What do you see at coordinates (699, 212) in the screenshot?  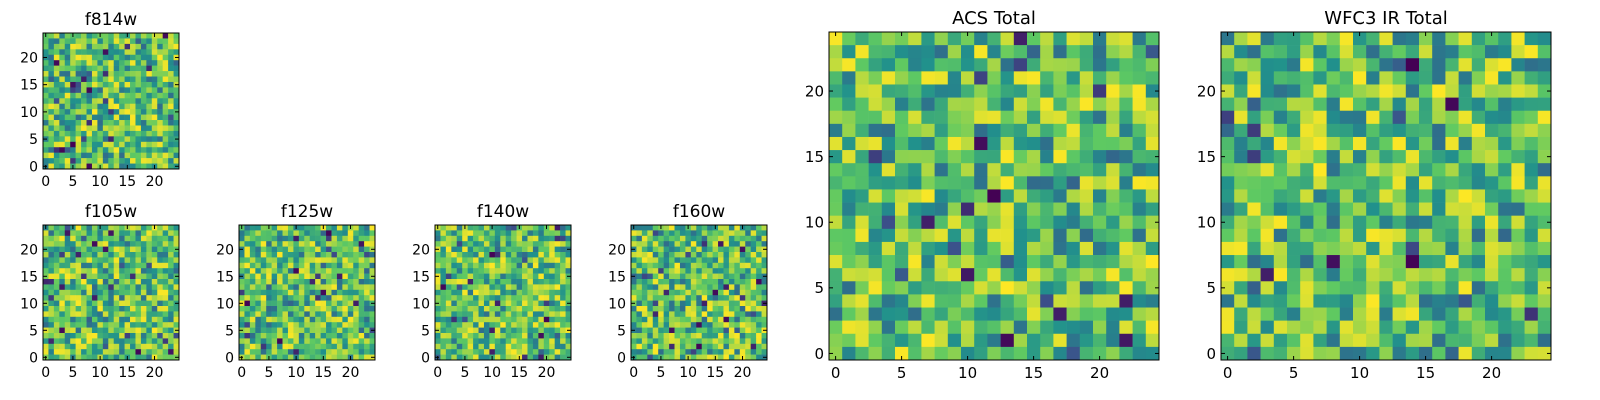 I see `panel-title: f160w` at bounding box center [699, 212].